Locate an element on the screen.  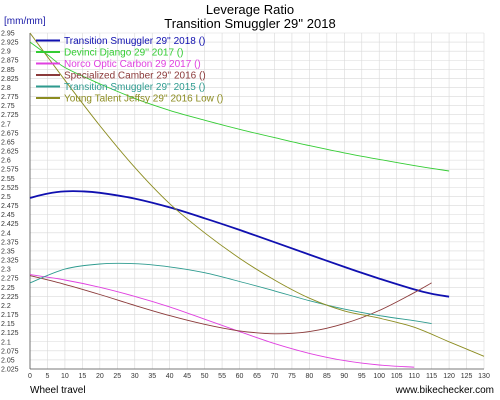
y-tick-label: 2.8 is located at coordinates (6, 88).